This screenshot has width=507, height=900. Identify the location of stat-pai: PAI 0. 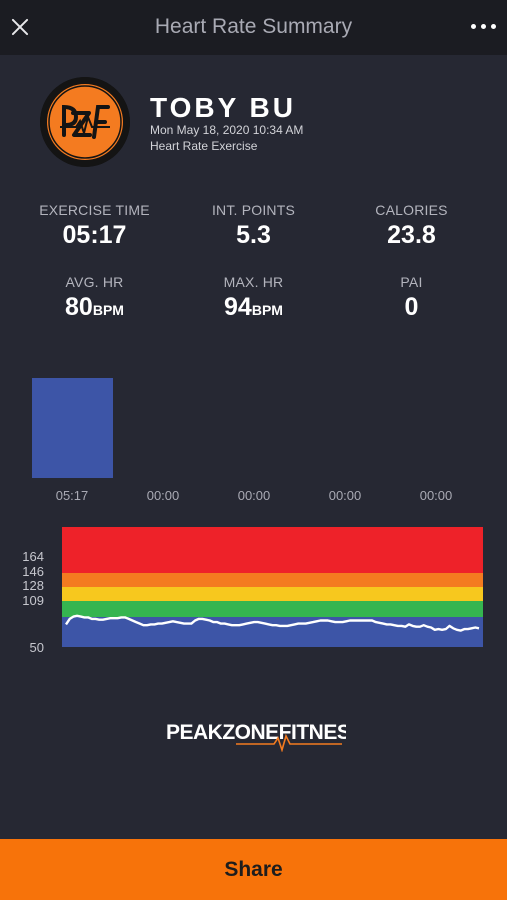
(411, 298).